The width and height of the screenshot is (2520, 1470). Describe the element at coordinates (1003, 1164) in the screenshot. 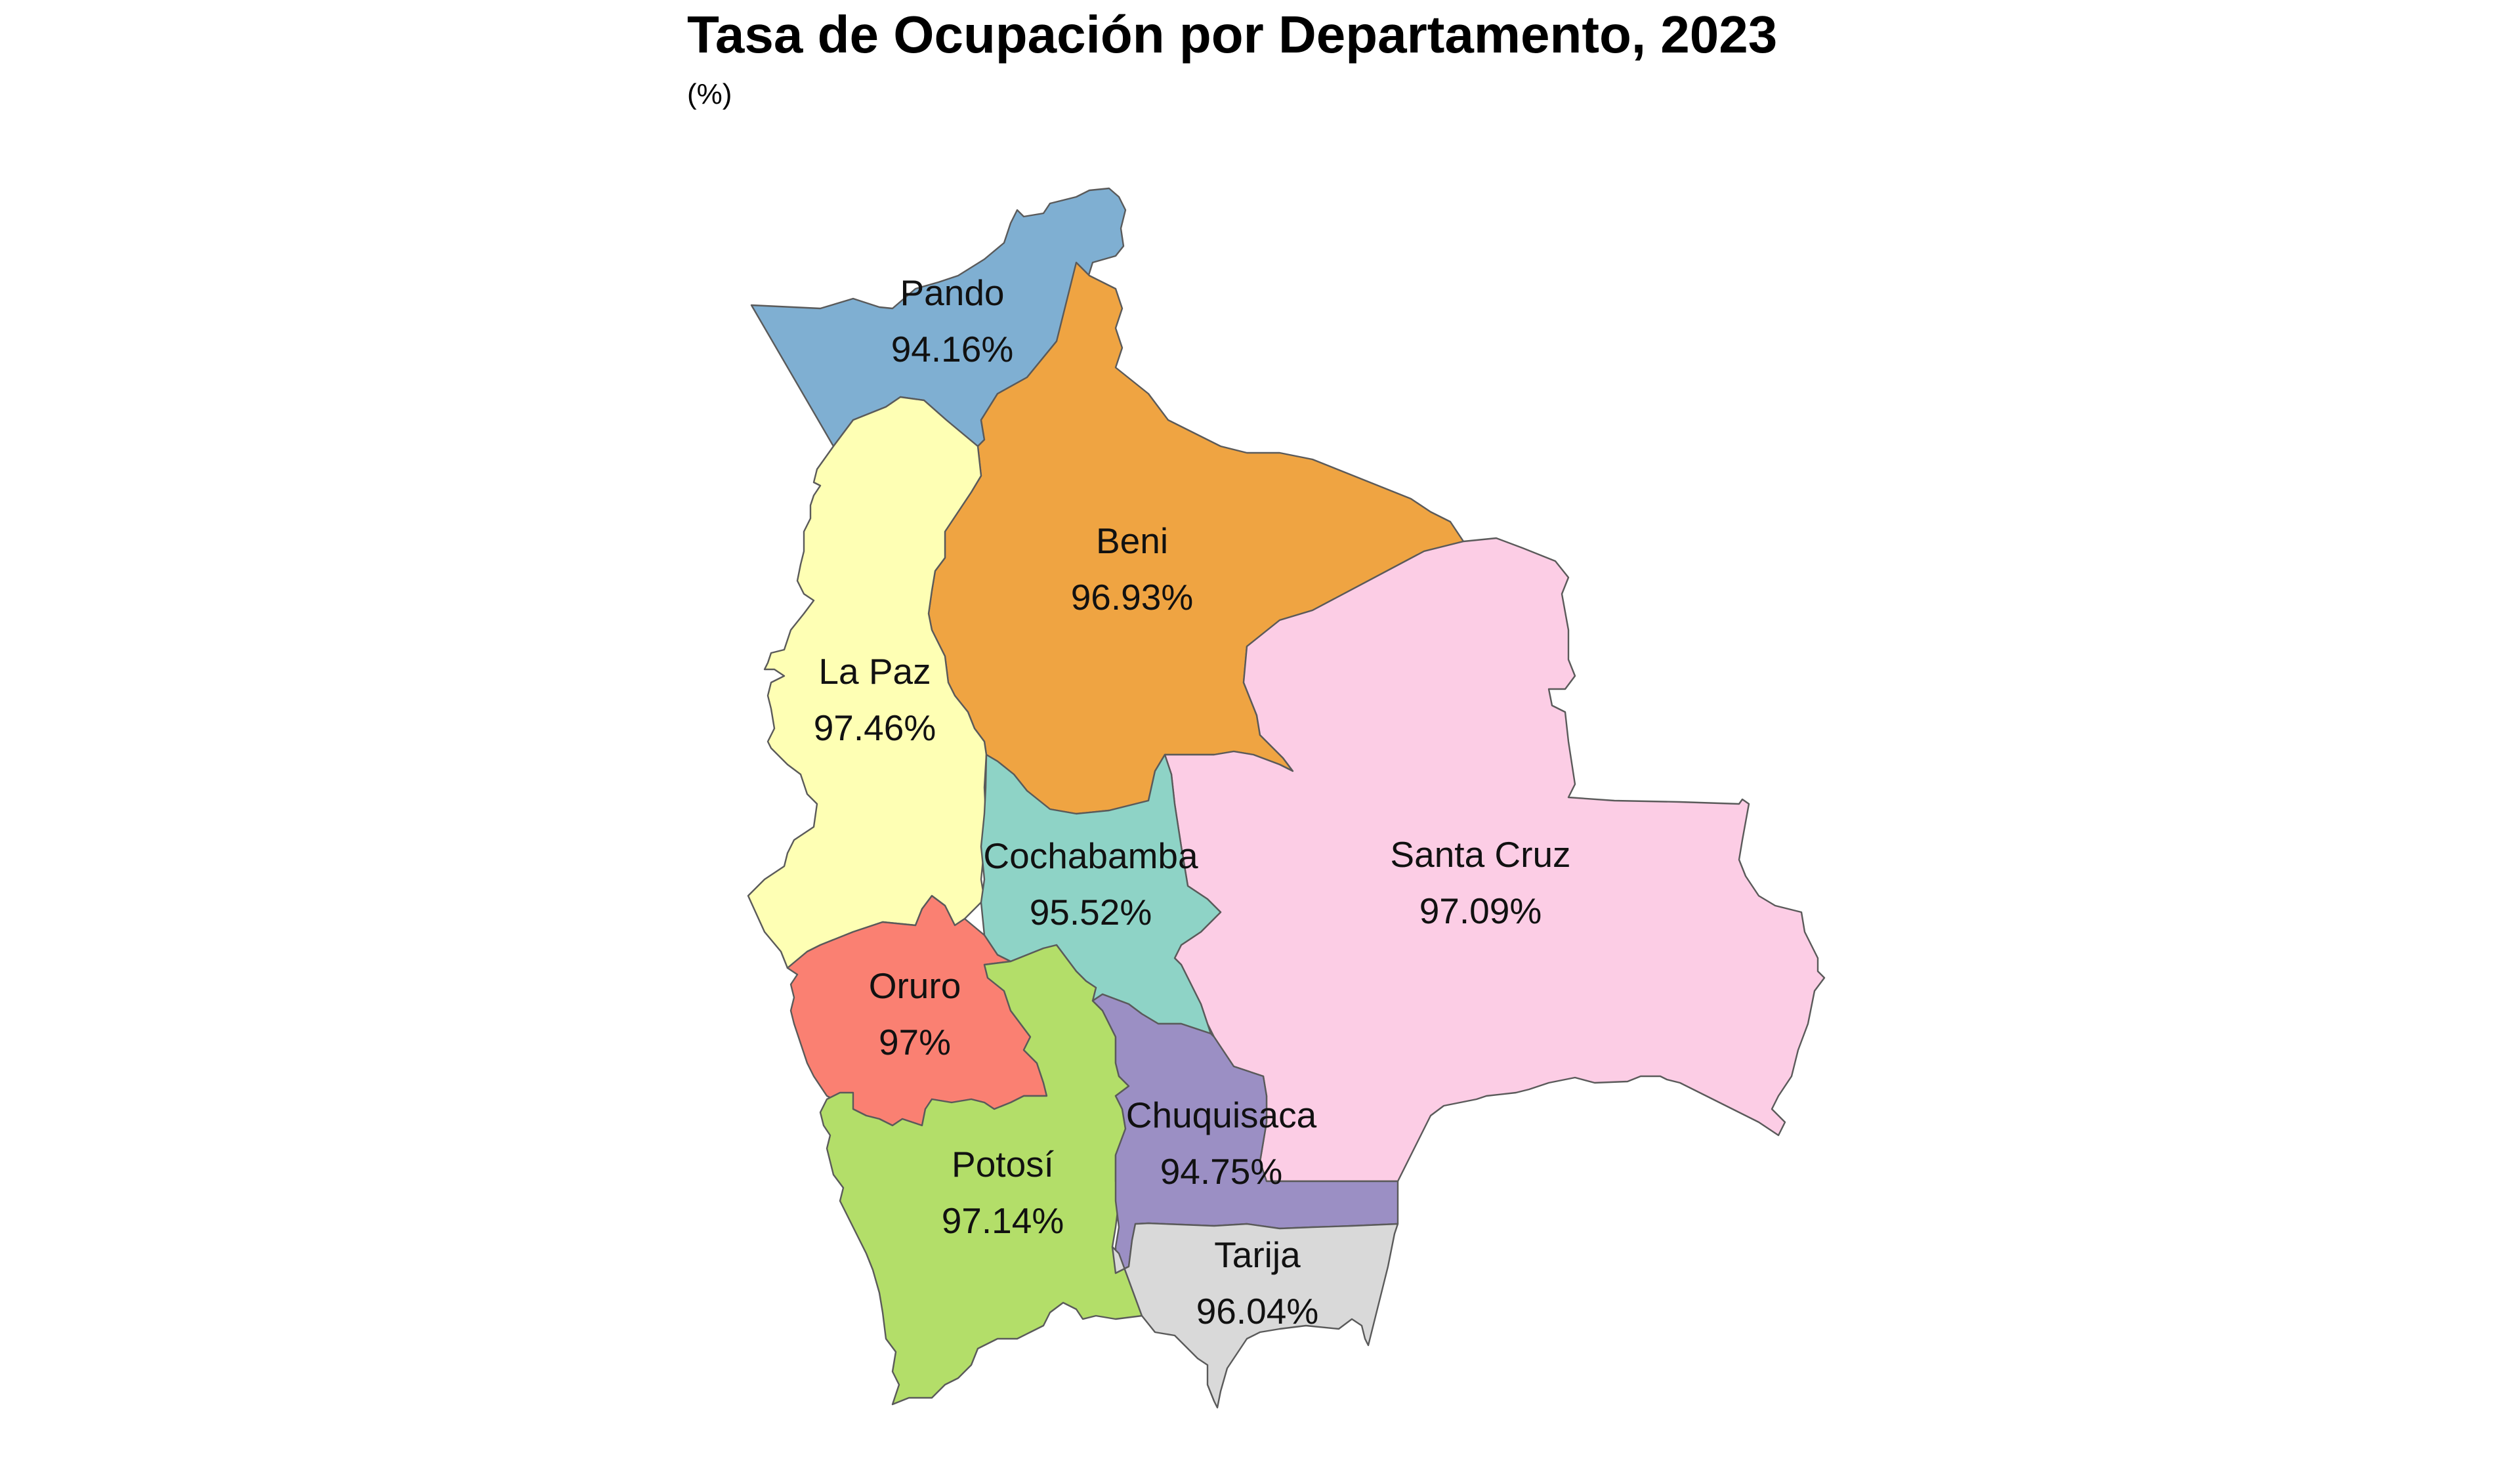

I see `label-name-potosi: Potosí` at that location.